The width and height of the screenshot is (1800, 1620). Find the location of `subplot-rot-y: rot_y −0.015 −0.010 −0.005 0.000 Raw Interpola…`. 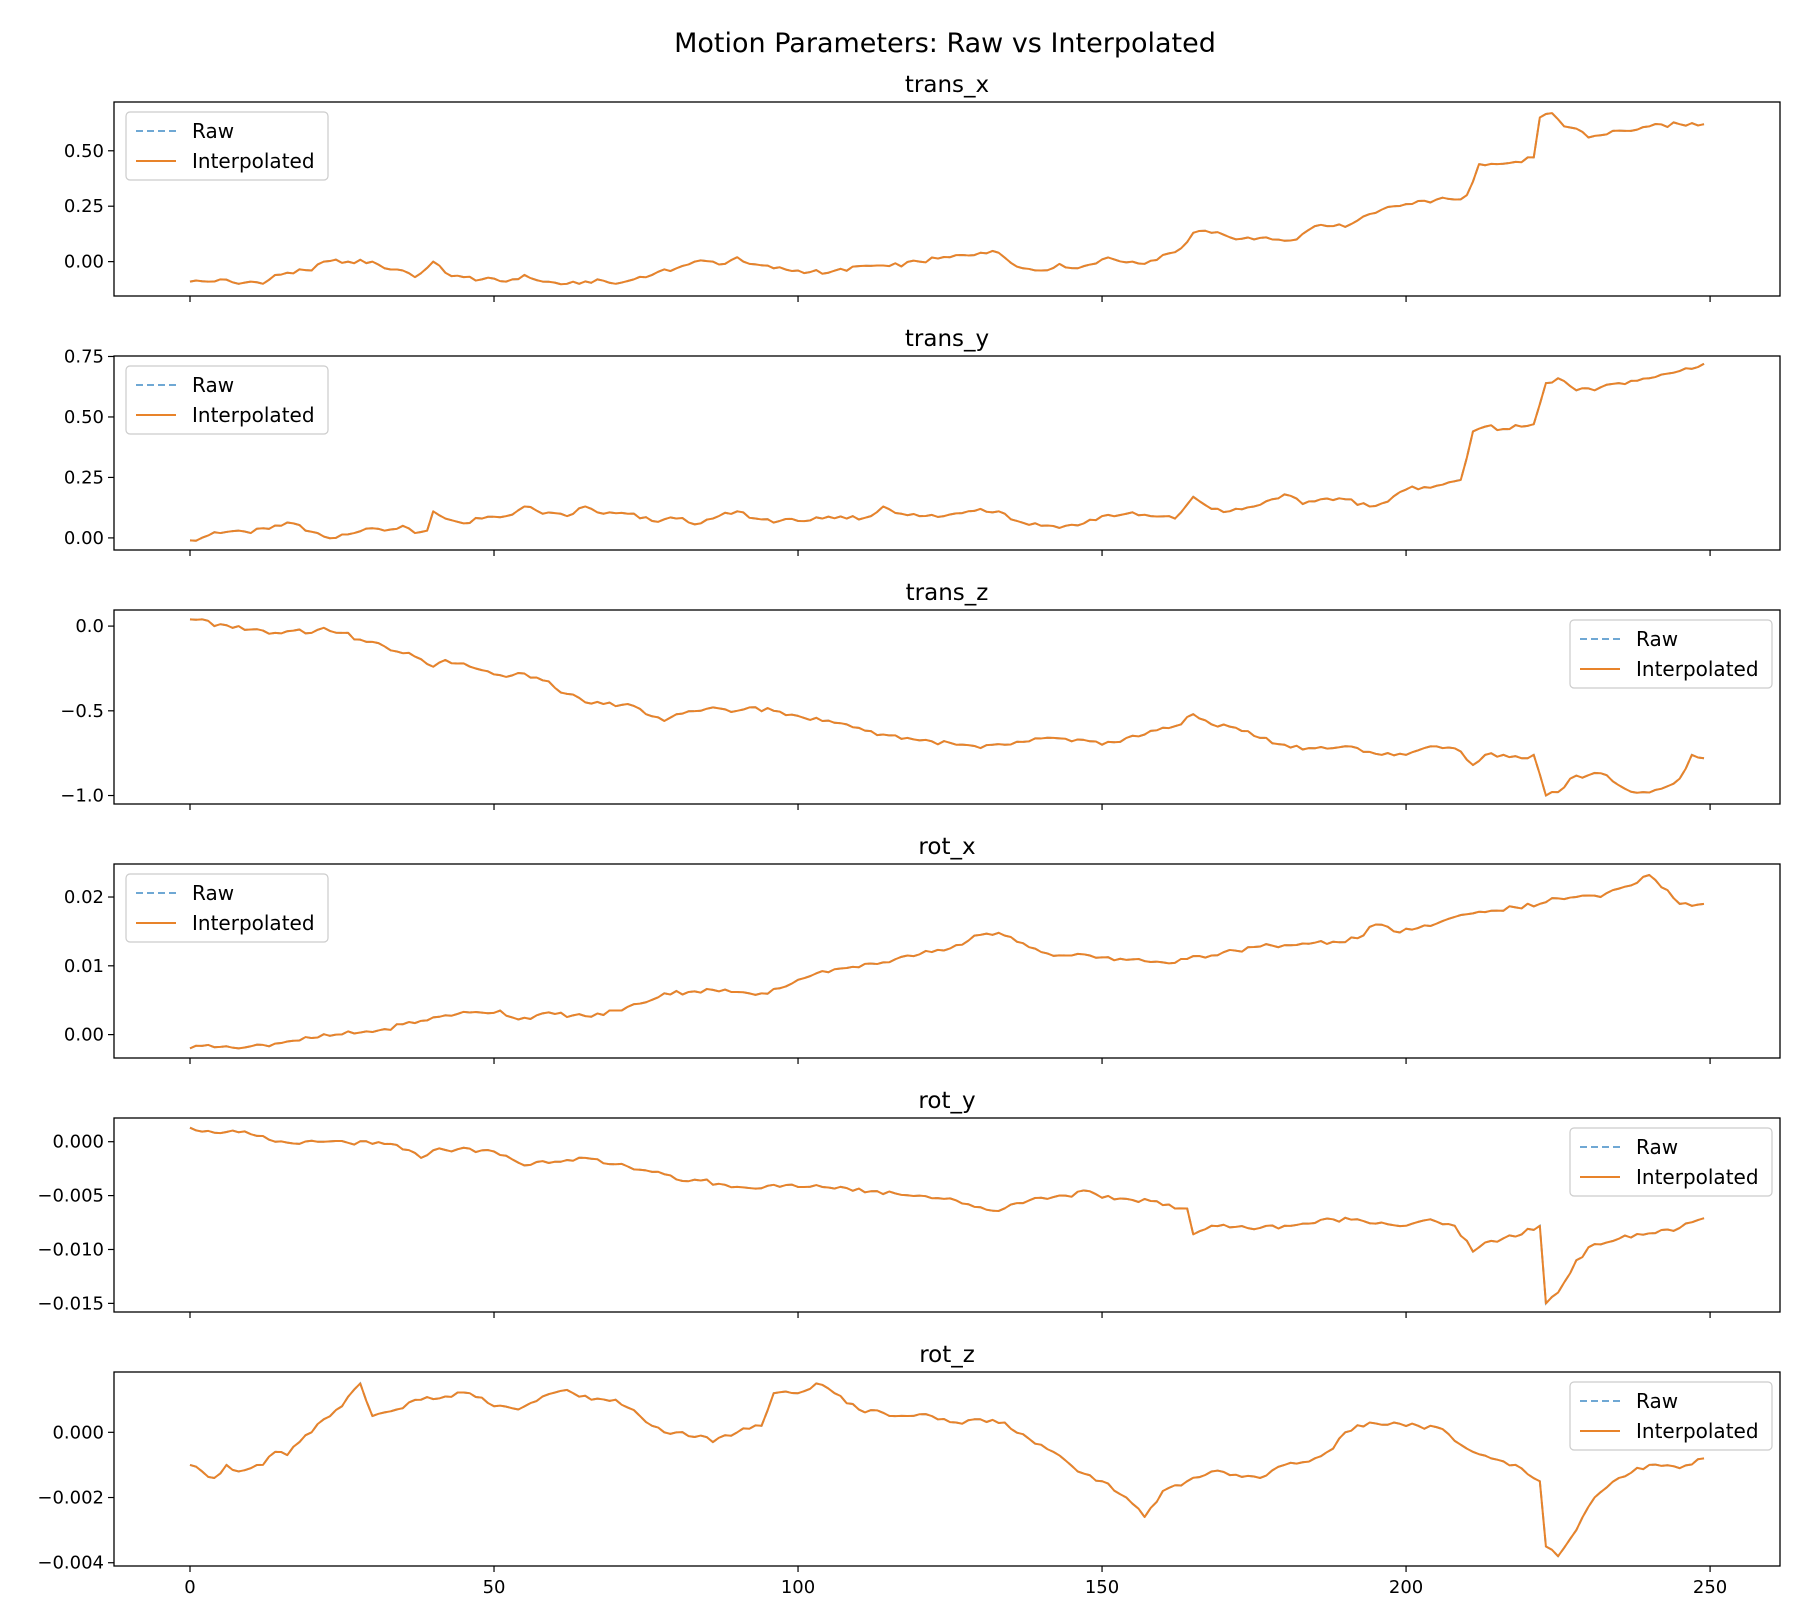

subplot-rot-y: rot_y −0.015 −0.010 −0.005 0.000 Raw Interpola… is located at coordinates (909, 1203).